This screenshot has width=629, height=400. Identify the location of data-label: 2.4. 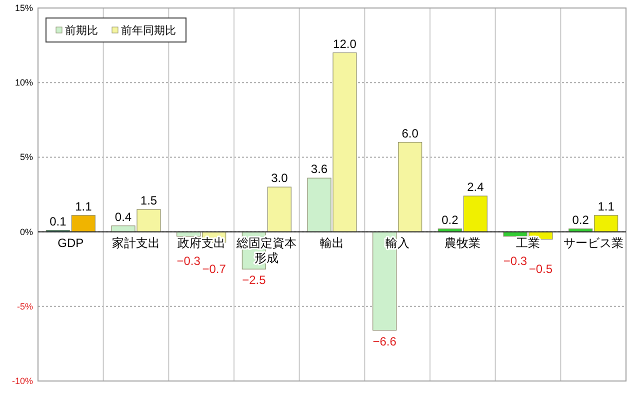
(475, 187).